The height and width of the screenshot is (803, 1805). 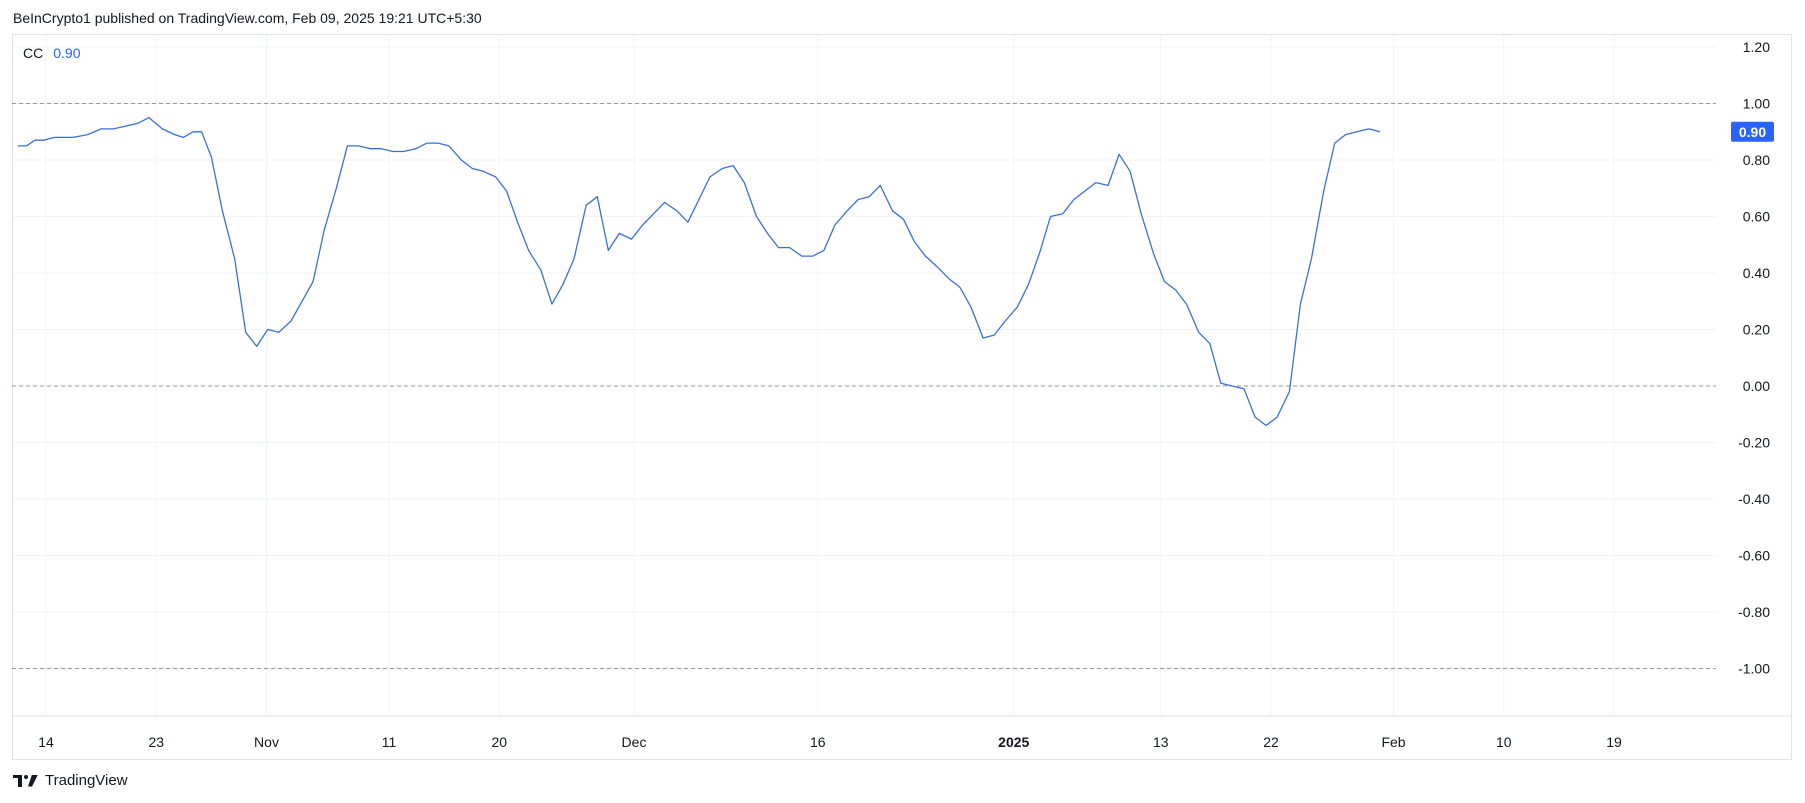 I want to click on x-tick-label: 23, so click(x=156, y=742).